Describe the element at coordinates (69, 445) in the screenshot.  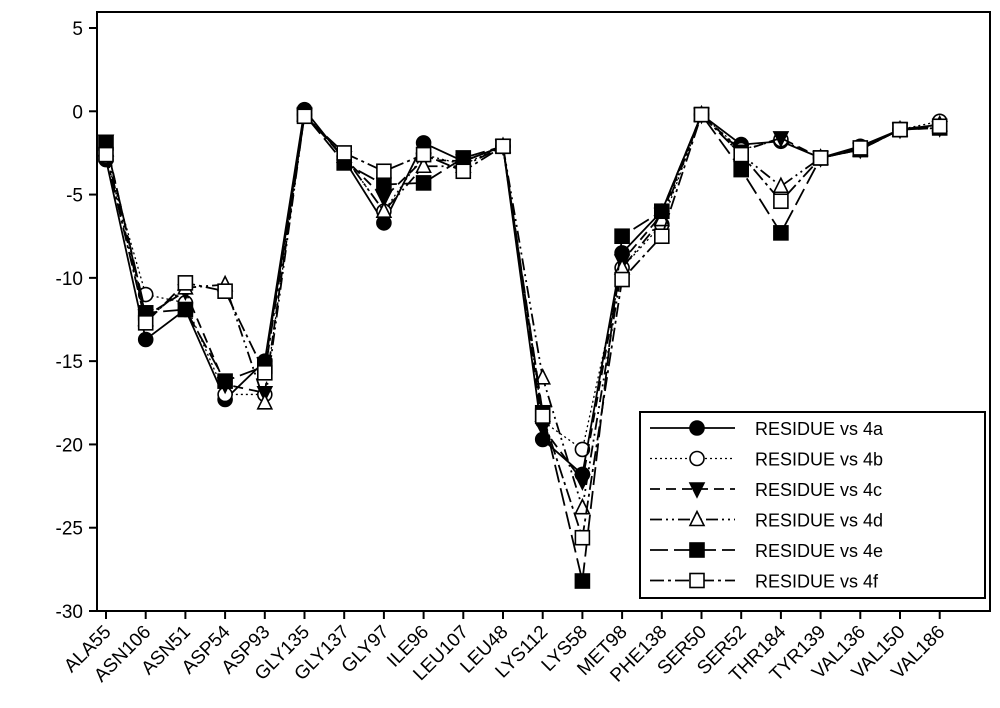
I see `y-tick-label: -20` at that location.